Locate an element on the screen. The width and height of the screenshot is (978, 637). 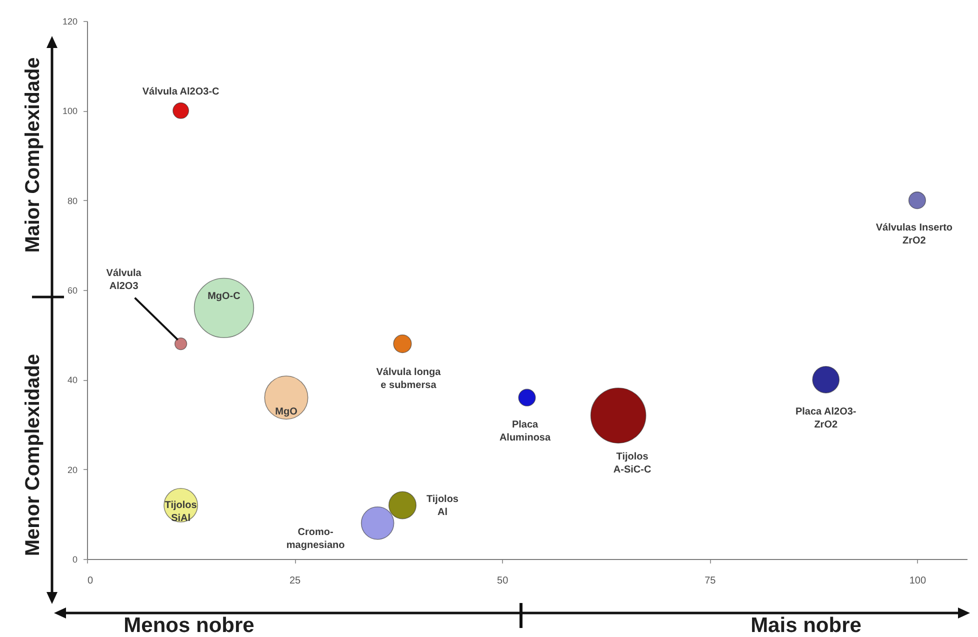
x-tick-label: 100 is located at coordinates (917, 581).